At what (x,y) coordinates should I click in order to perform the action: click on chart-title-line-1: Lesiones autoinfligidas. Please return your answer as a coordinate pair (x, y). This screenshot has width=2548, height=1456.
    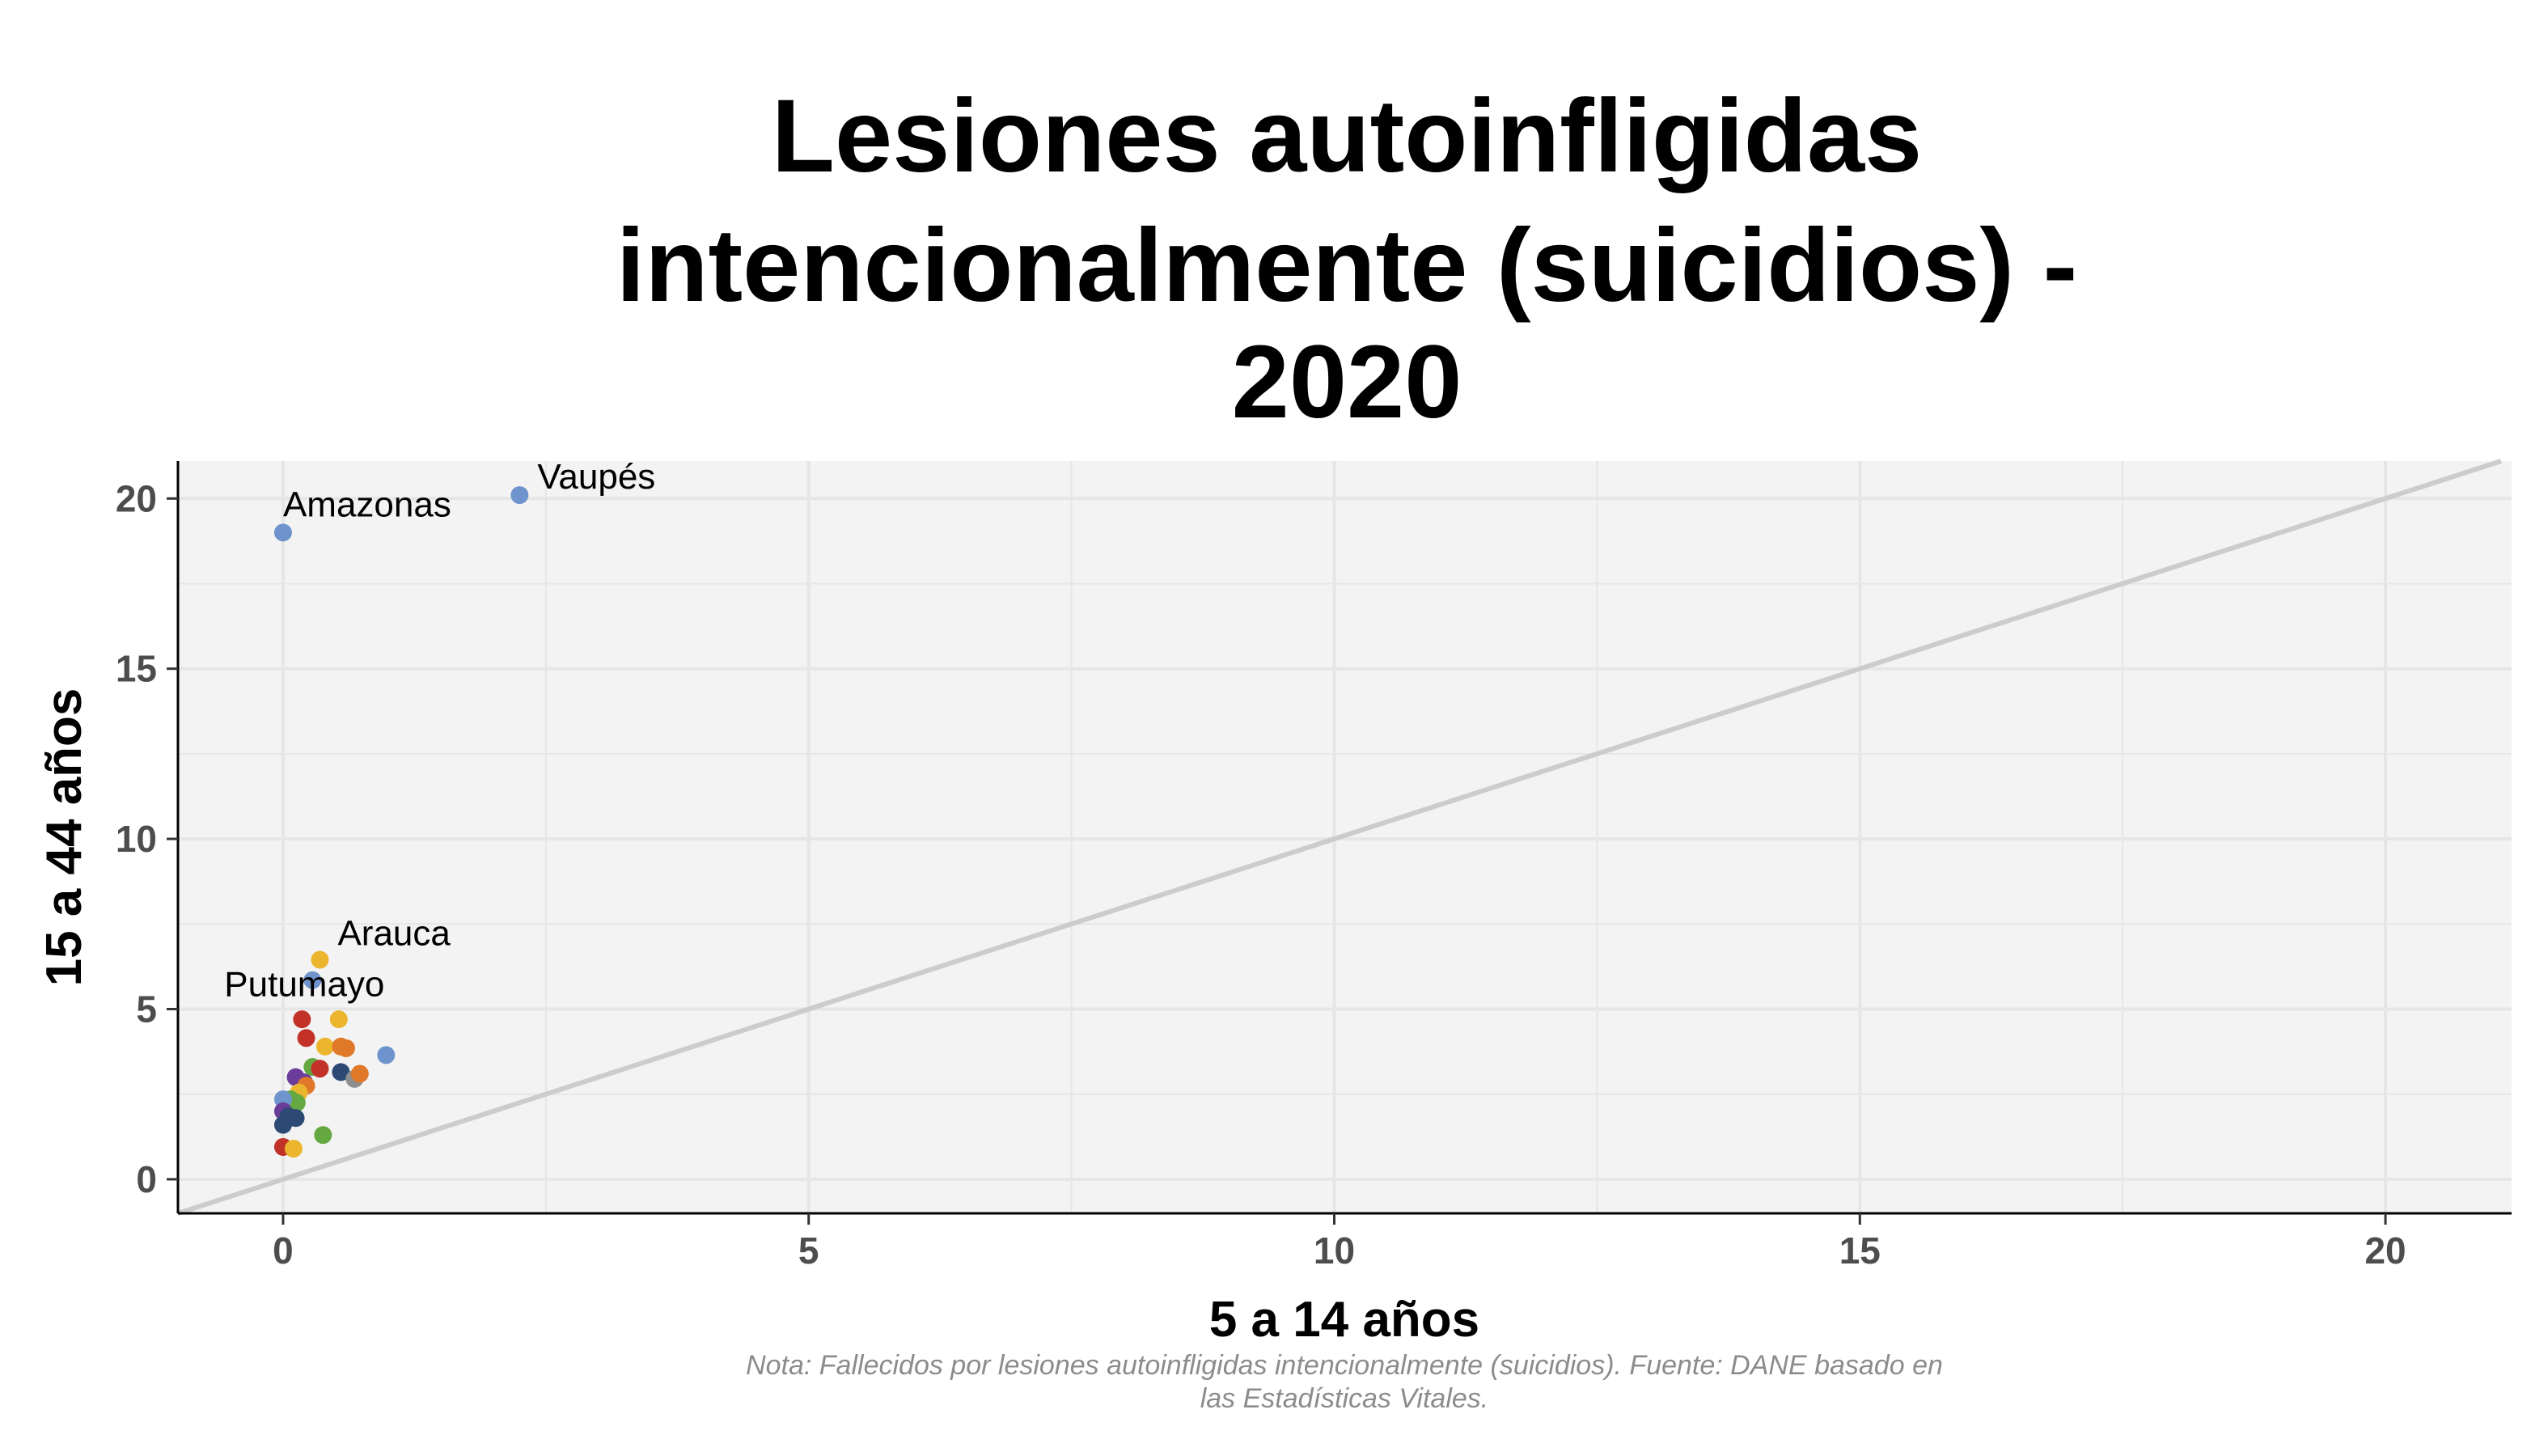
    Looking at the image, I should click on (1347, 136).